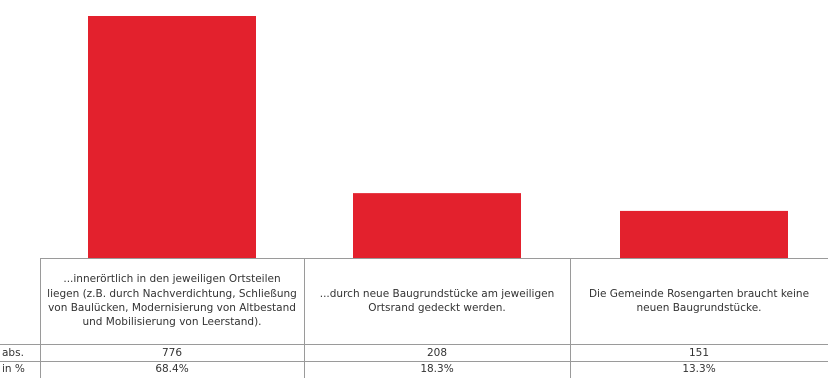  What do you see at coordinates (414, 361) in the screenshot?
I see `table-line-row-divider` at bounding box center [414, 361].